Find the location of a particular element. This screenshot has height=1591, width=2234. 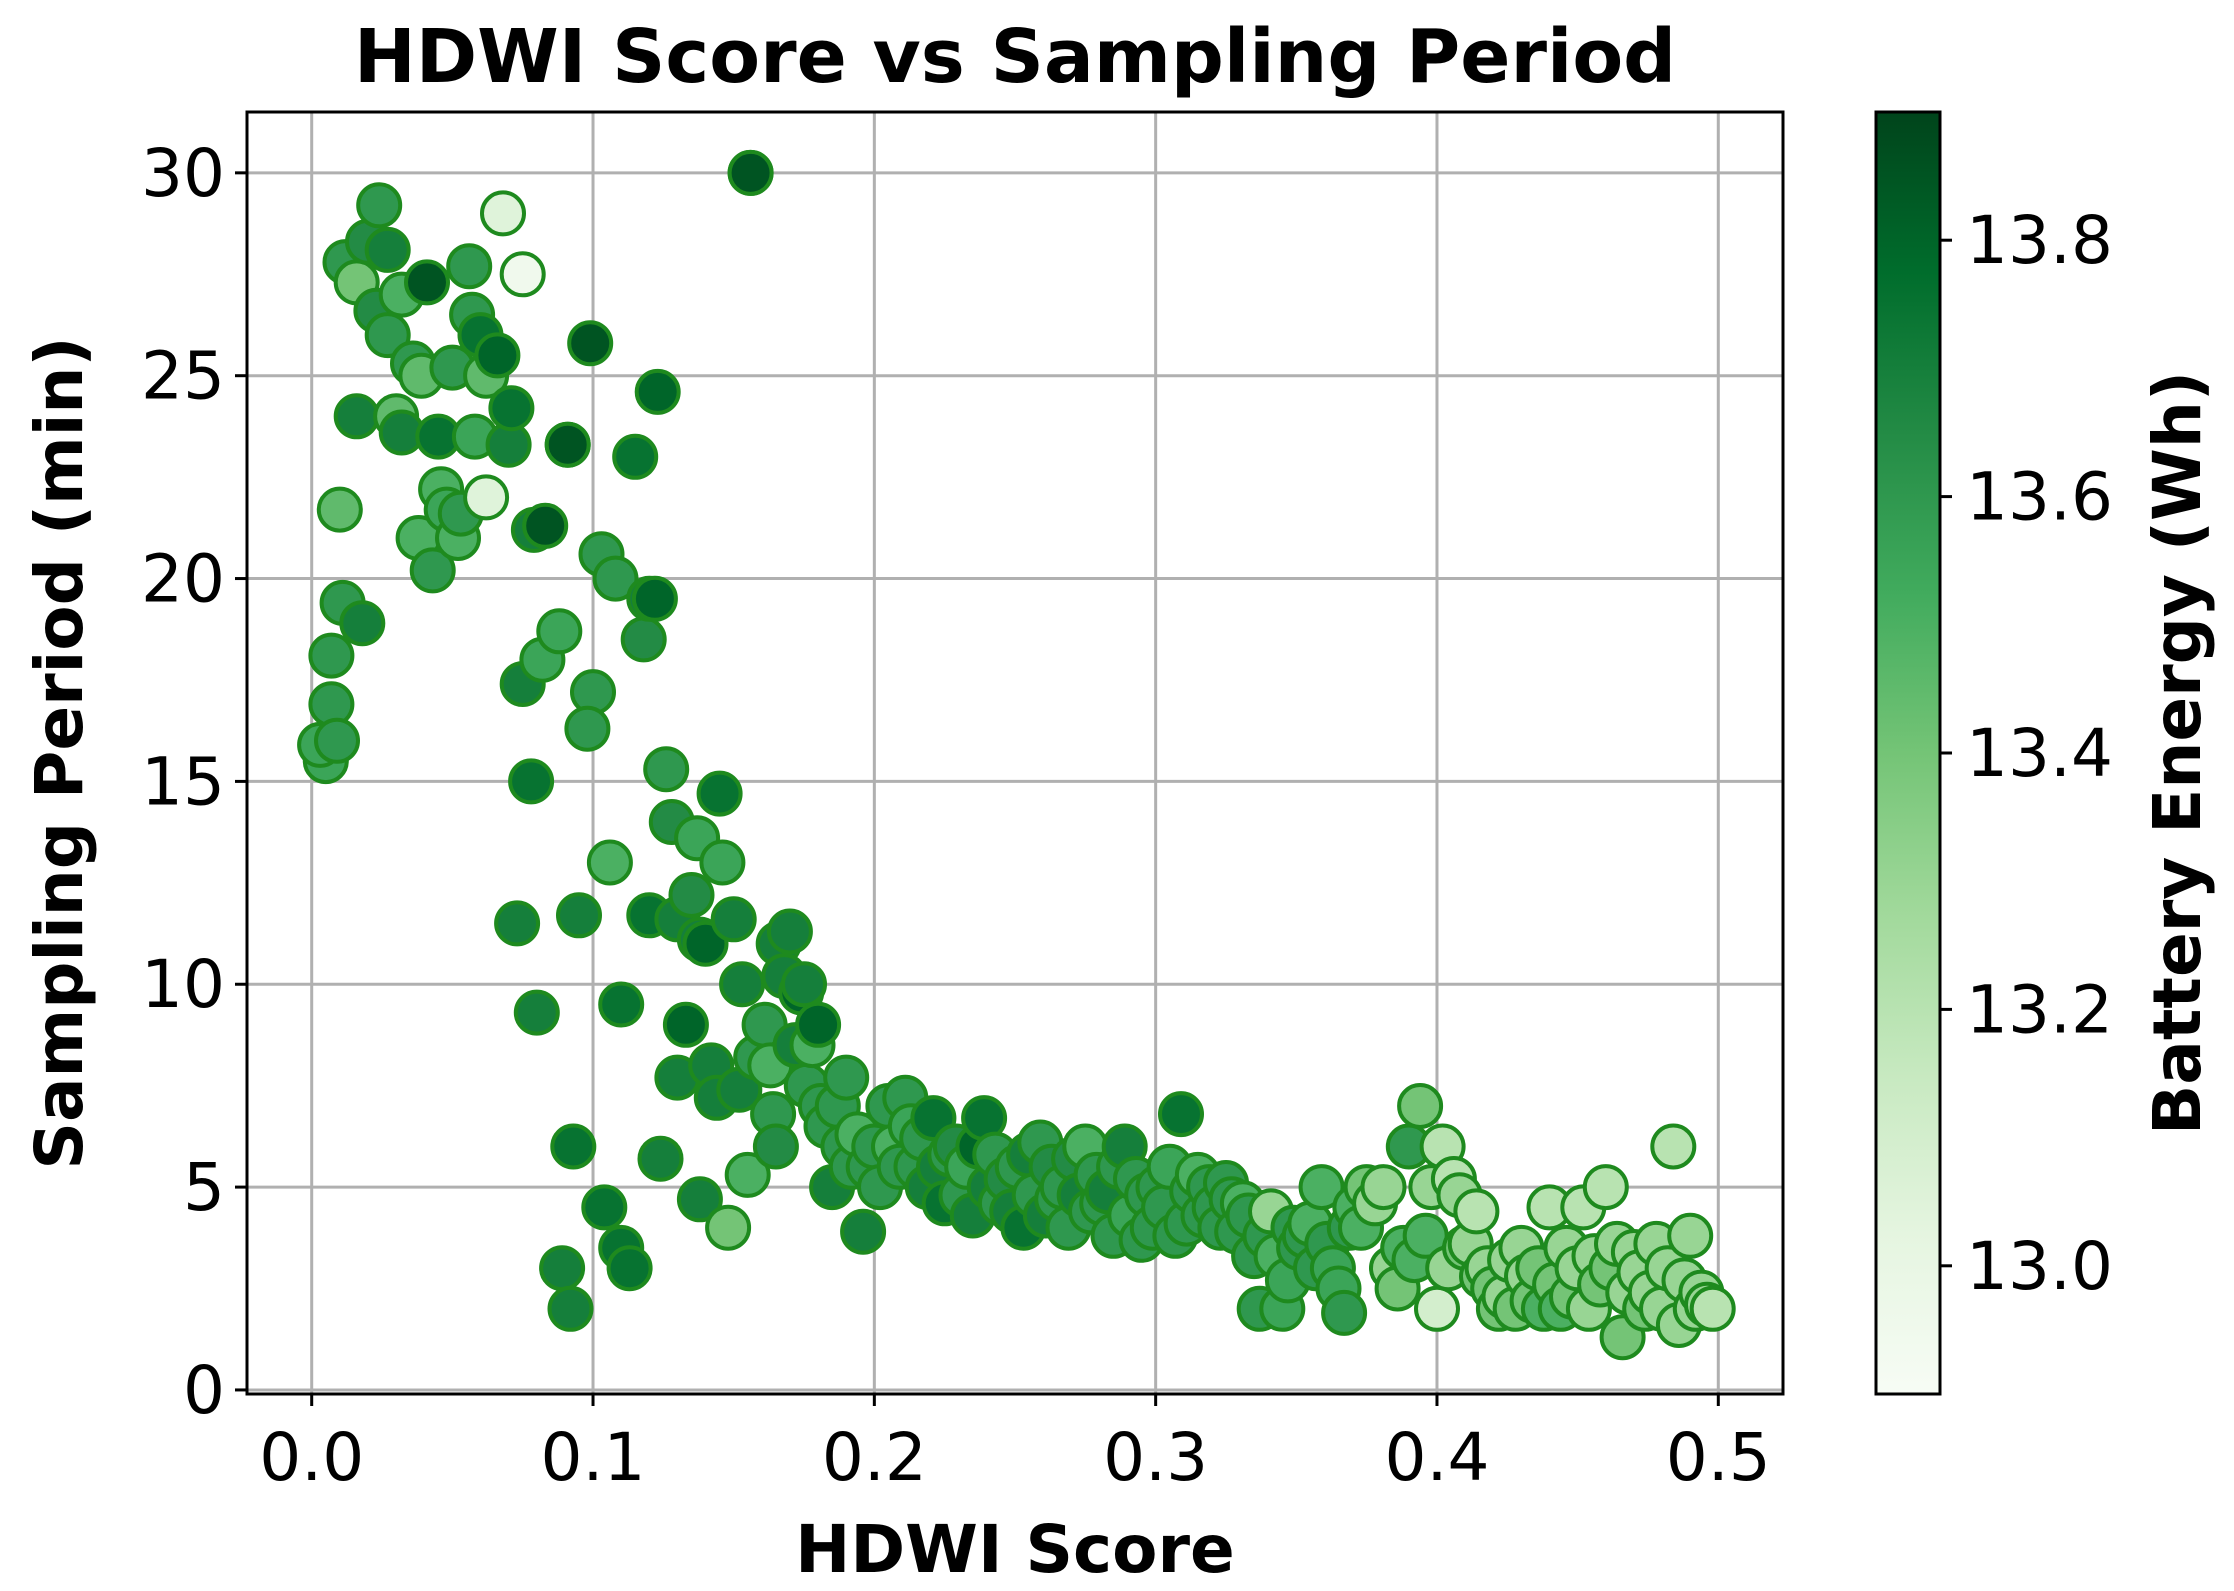

colorbar-tick-label: 13.2 is located at coordinates (2039, 1009).